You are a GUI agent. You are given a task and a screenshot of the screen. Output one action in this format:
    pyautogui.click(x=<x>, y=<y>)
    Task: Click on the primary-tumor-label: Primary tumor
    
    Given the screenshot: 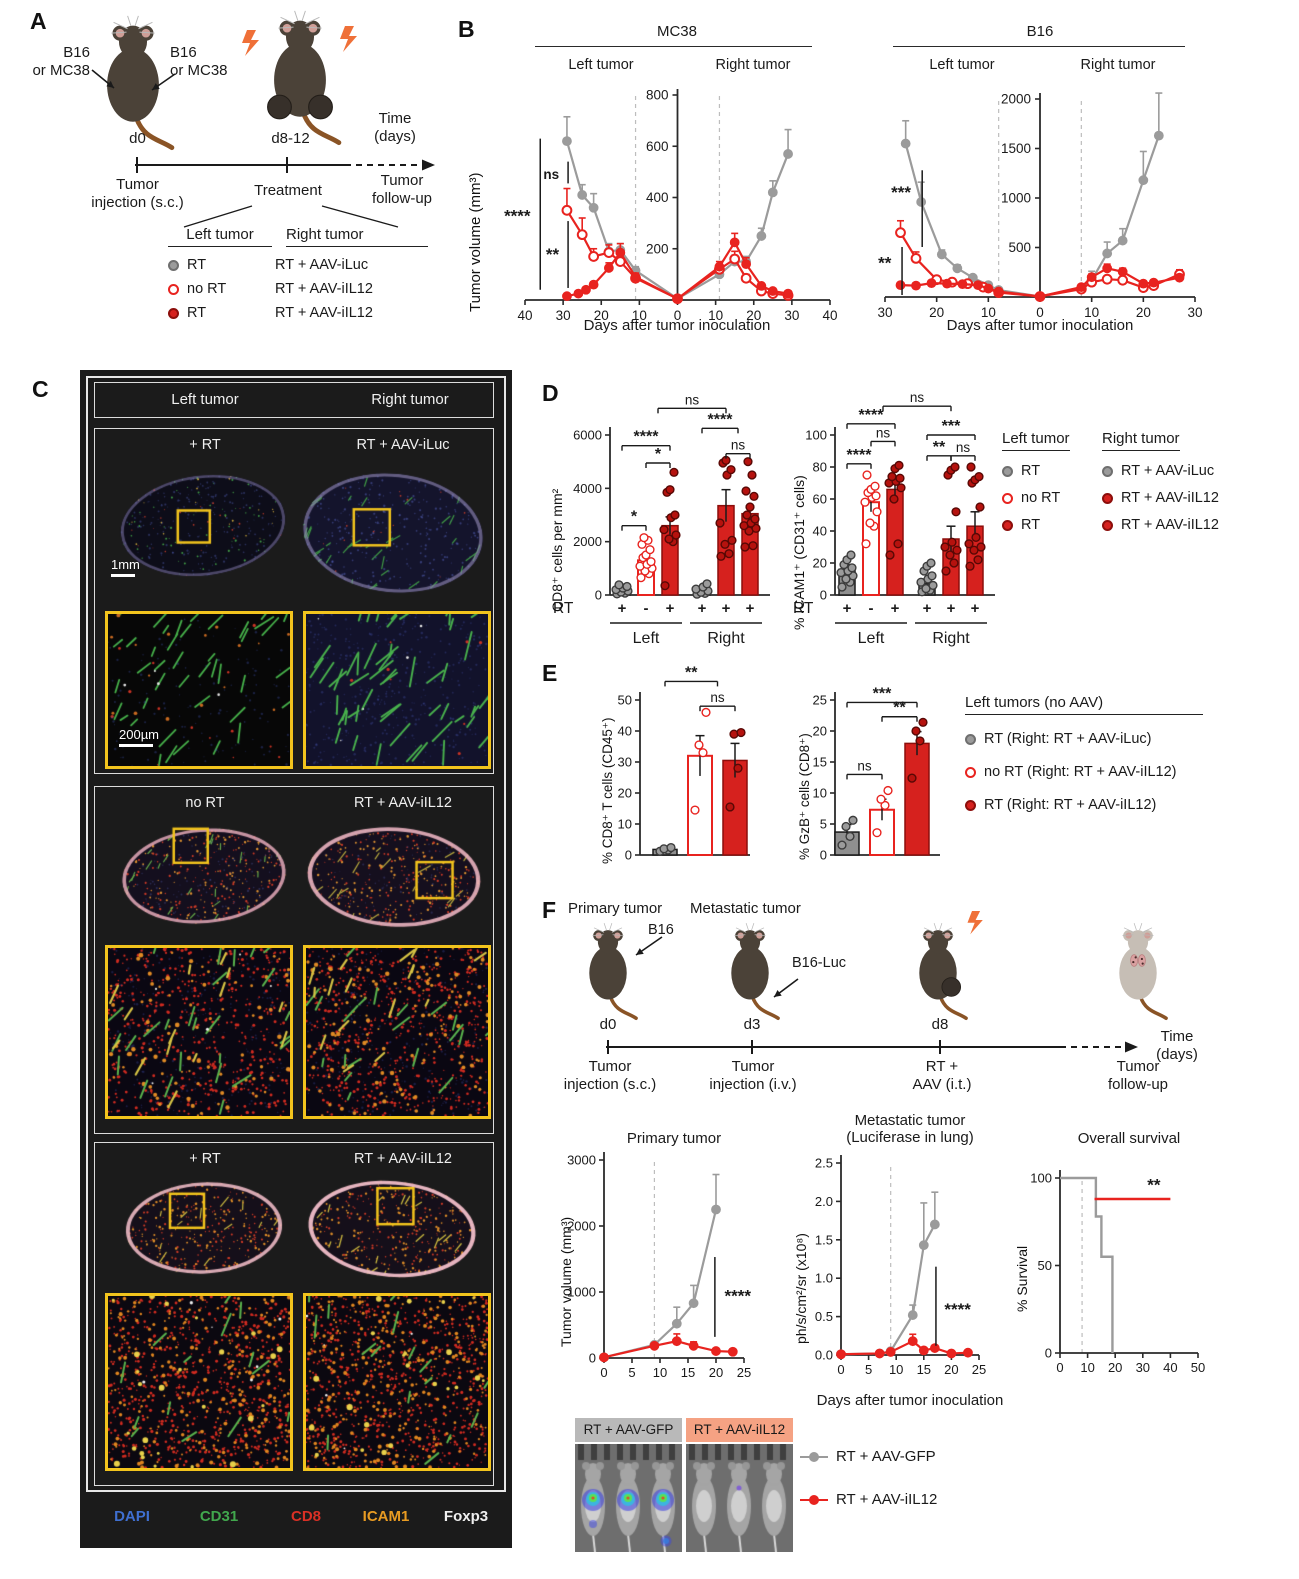 What is the action you would take?
    pyautogui.click(x=615, y=908)
    